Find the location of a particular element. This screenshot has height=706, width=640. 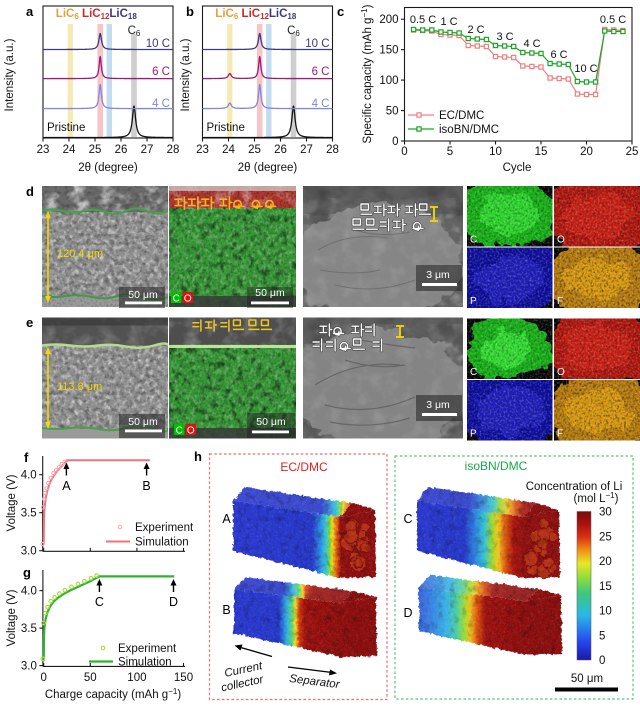

svg-text: 113.8 μm is located at coordinates (79, 387).